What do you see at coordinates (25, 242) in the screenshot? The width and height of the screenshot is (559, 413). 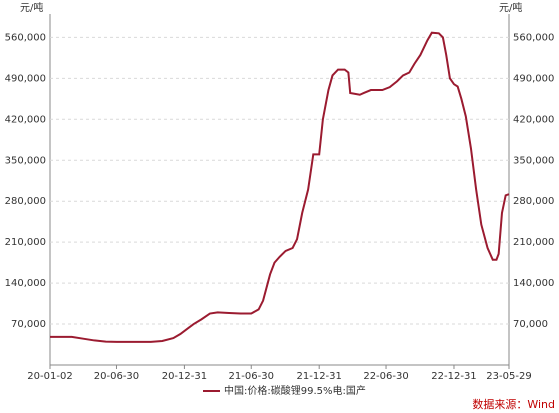 I see `y-tick-label: 210,000` at bounding box center [25, 242].